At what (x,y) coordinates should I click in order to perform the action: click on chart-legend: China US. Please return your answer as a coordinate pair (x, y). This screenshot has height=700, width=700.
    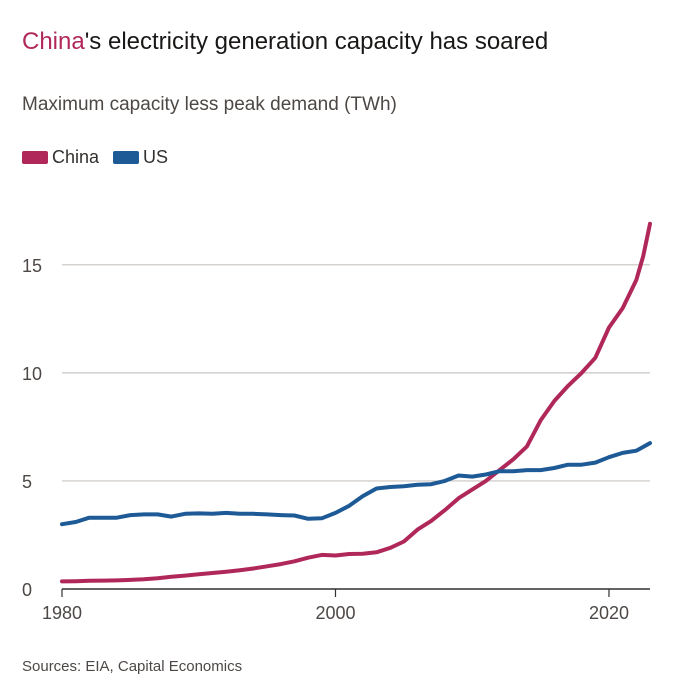
    Looking at the image, I should click on (102, 157).